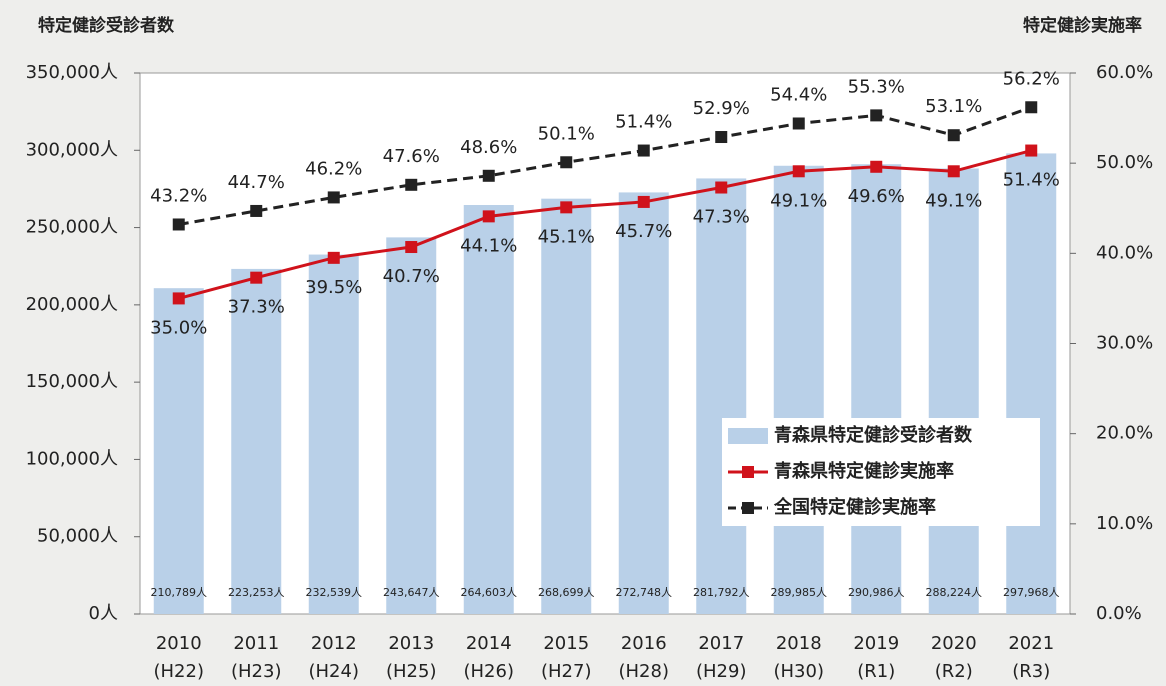 The image size is (1166, 686). I want to click on bar-value-label: 264,603人, so click(489, 592).